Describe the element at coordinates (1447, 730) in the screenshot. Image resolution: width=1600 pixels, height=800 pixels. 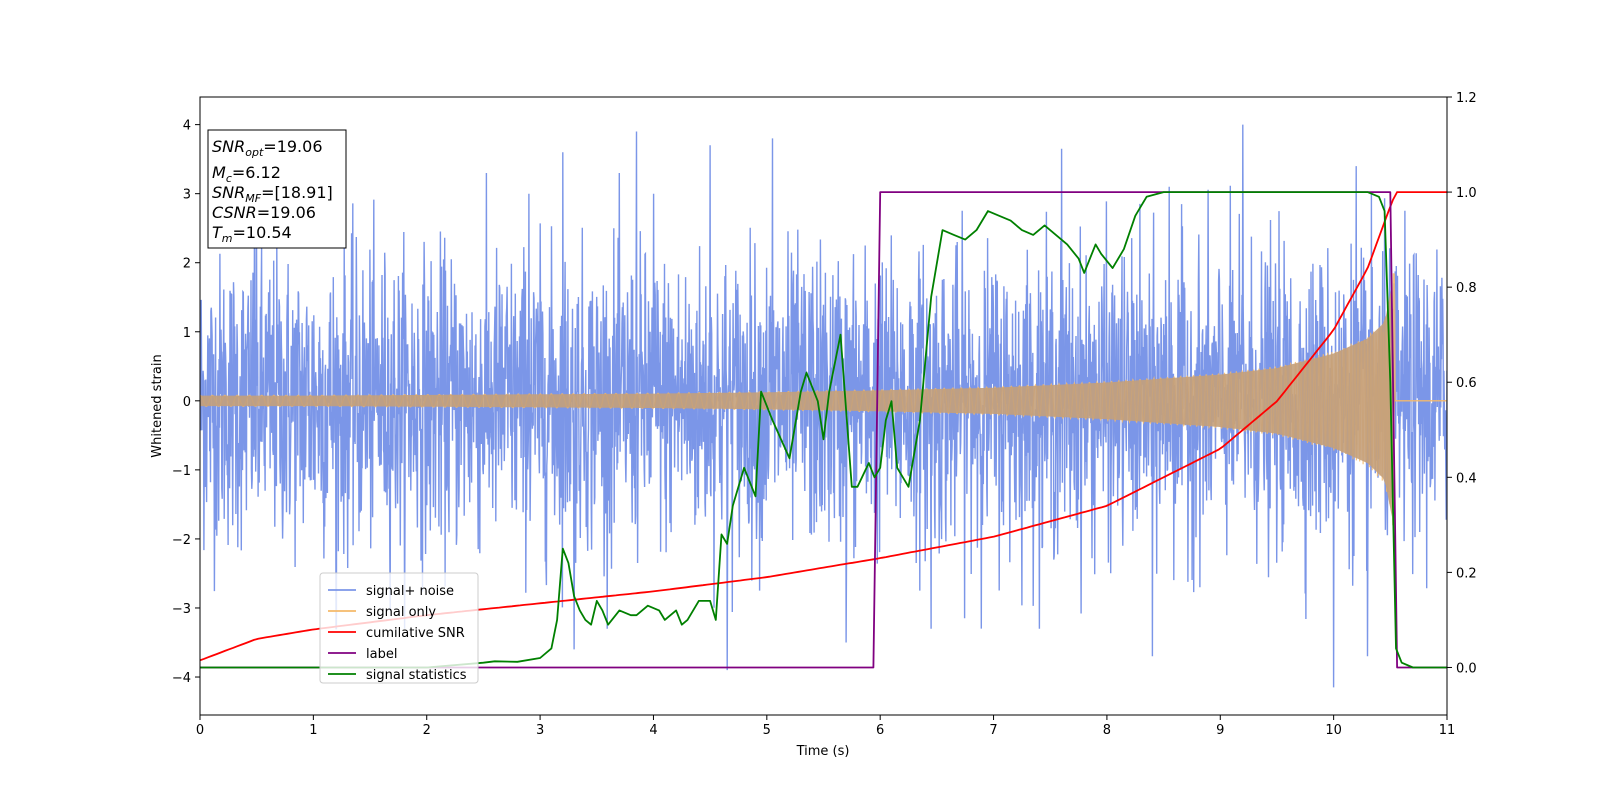
I see `x-tick-label: 11` at that location.